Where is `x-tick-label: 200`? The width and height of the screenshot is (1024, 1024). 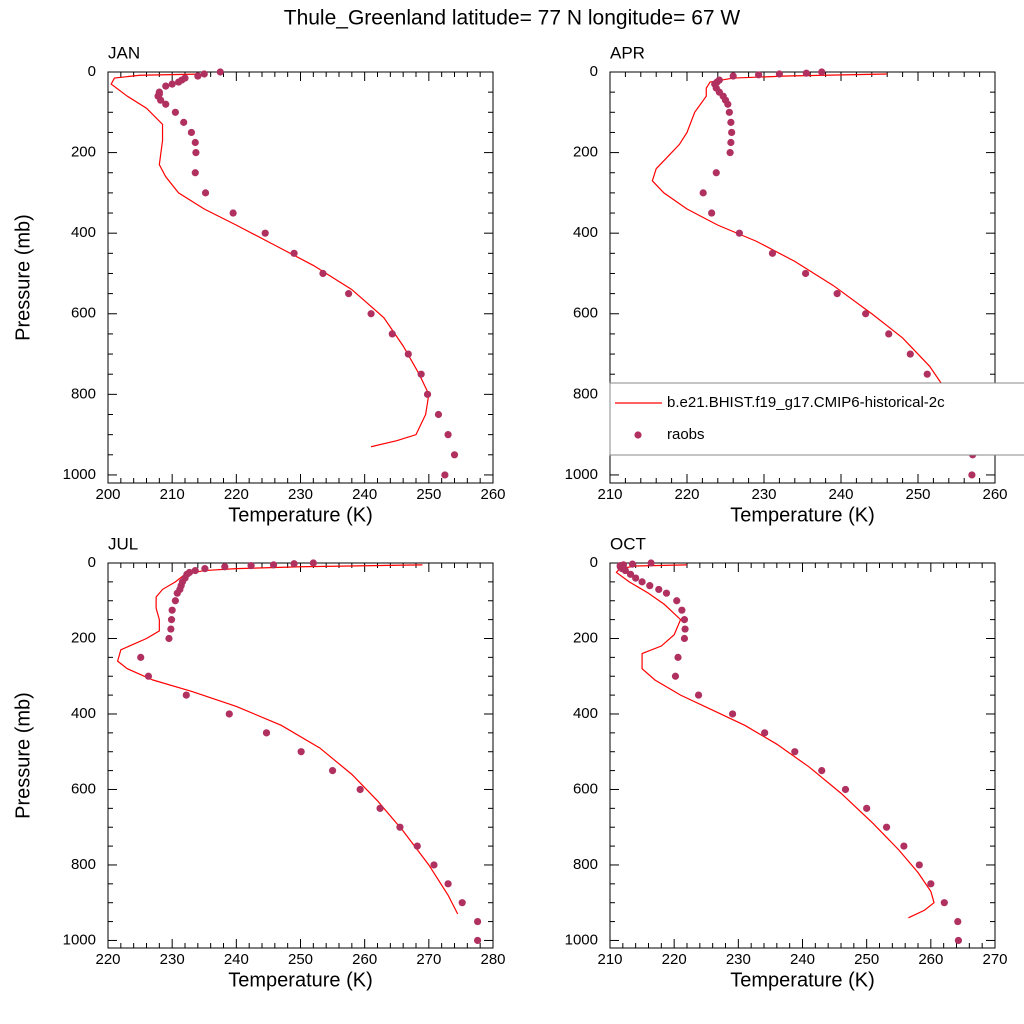
x-tick-label: 200 is located at coordinates (107, 494).